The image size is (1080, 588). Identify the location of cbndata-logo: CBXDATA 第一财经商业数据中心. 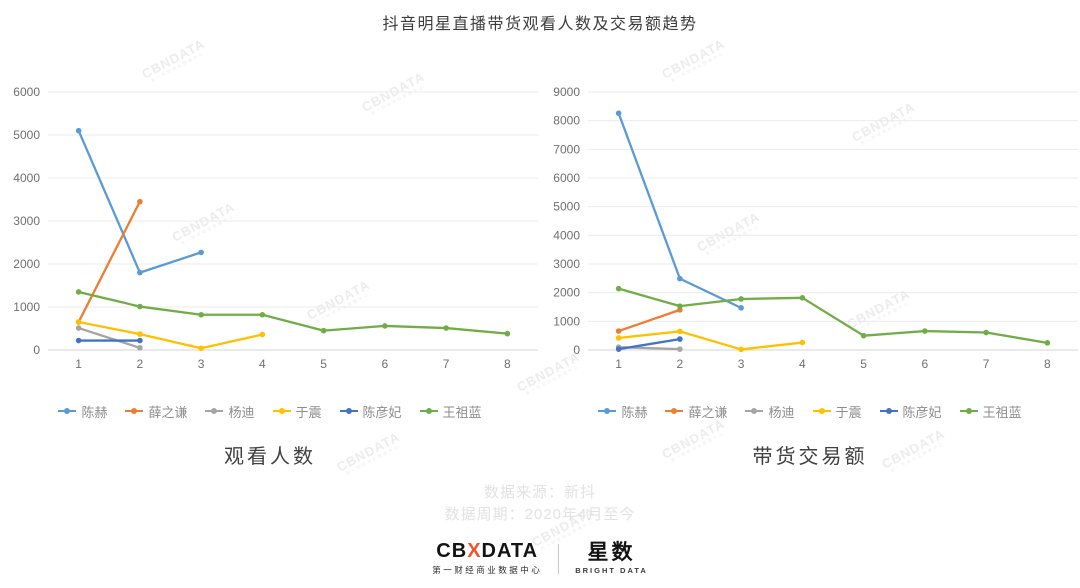
(487, 558).